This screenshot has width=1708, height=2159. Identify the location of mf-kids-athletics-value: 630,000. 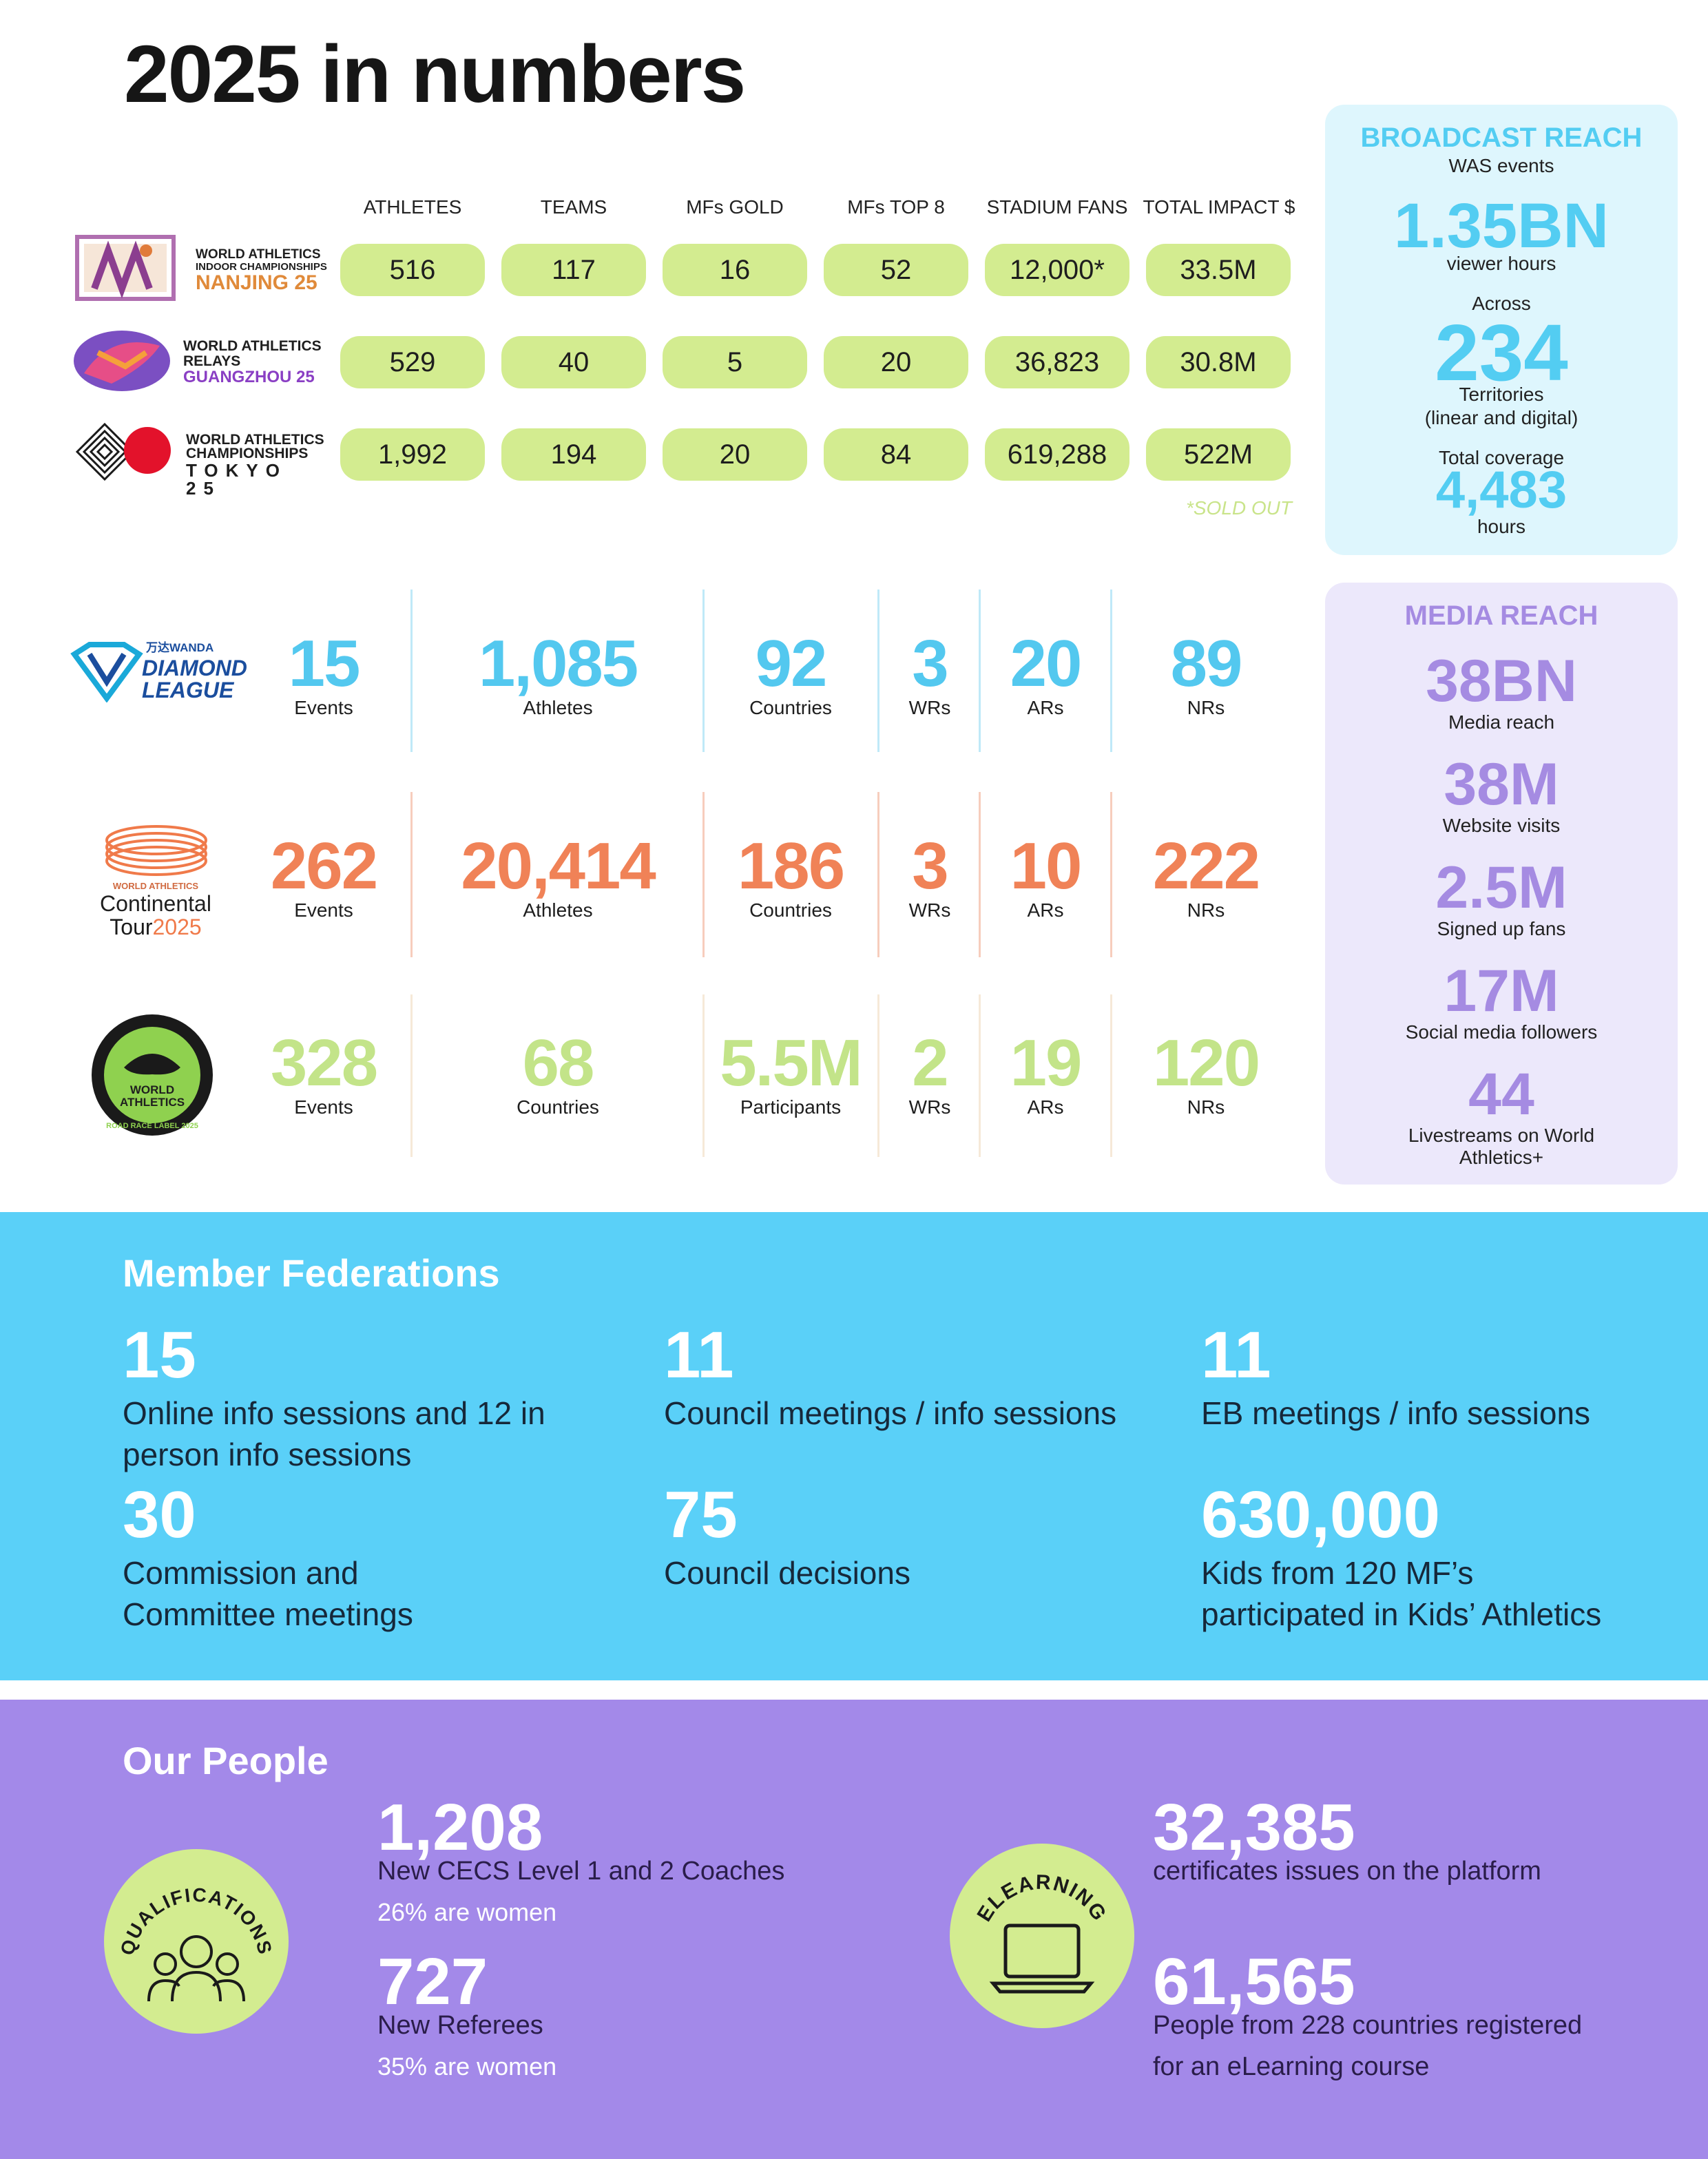
(1321, 1515).